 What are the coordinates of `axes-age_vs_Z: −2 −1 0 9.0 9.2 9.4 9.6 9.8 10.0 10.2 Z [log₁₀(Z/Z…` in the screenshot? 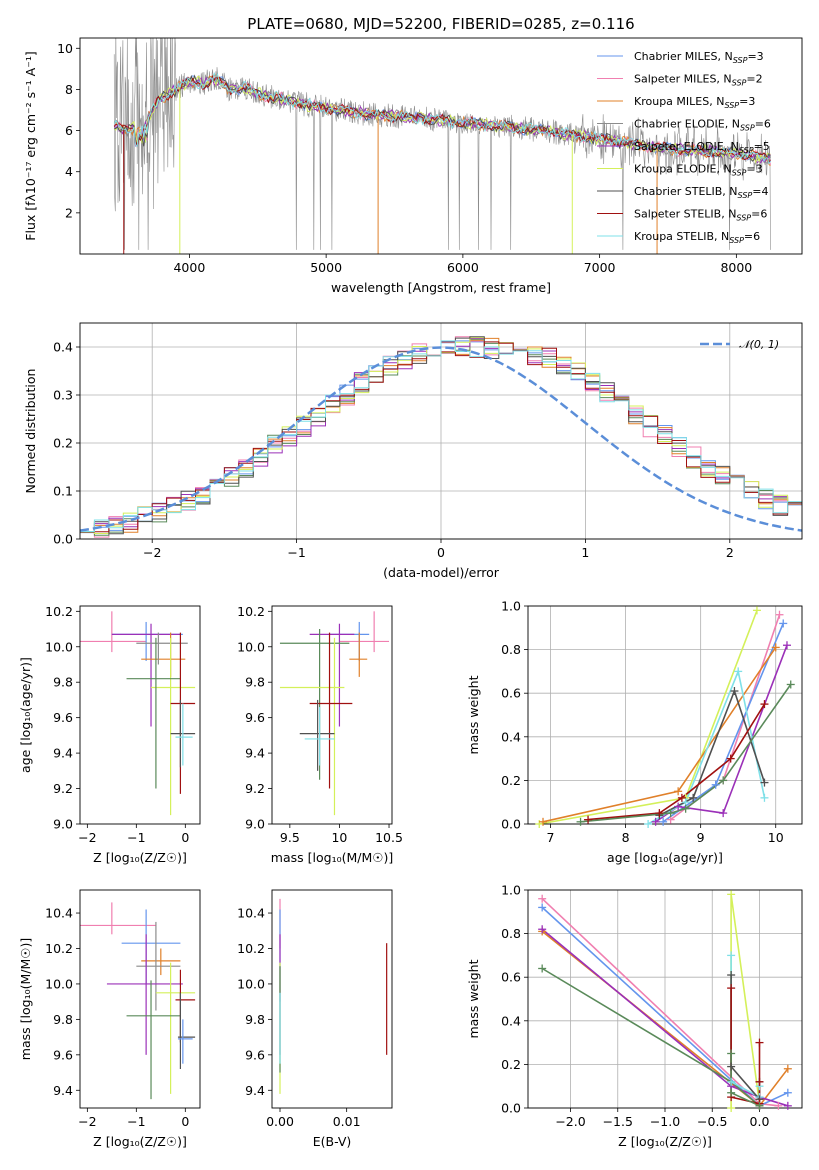 It's located at (109, 734).